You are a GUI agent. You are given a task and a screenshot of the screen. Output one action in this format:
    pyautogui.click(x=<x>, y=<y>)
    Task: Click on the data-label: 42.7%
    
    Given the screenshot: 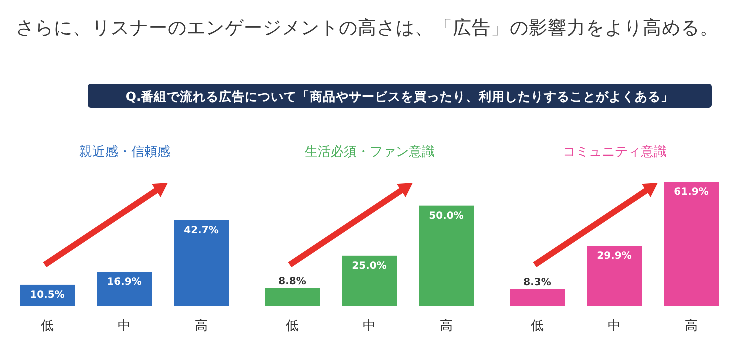 What is the action you would take?
    pyautogui.click(x=201, y=230)
    